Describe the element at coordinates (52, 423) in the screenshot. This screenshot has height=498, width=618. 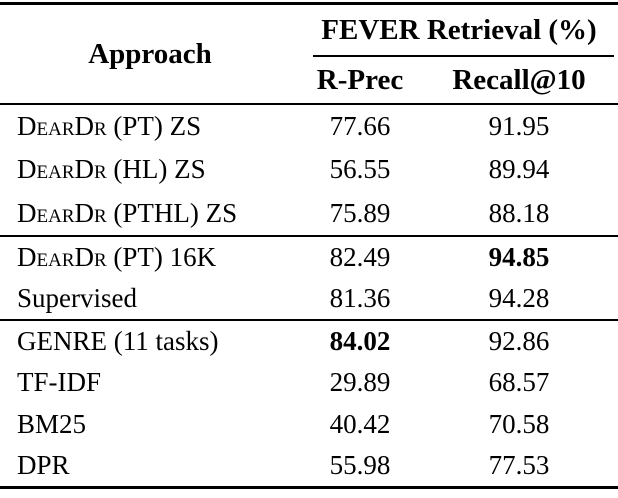
I see `approach-cell: BM25` at that location.